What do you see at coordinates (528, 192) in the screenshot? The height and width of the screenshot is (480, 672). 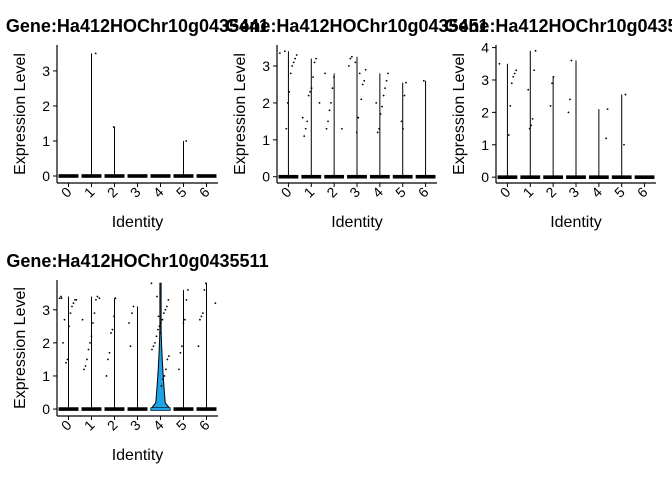 I see `x-tick-label: 1` at bounding box center [528, 192].